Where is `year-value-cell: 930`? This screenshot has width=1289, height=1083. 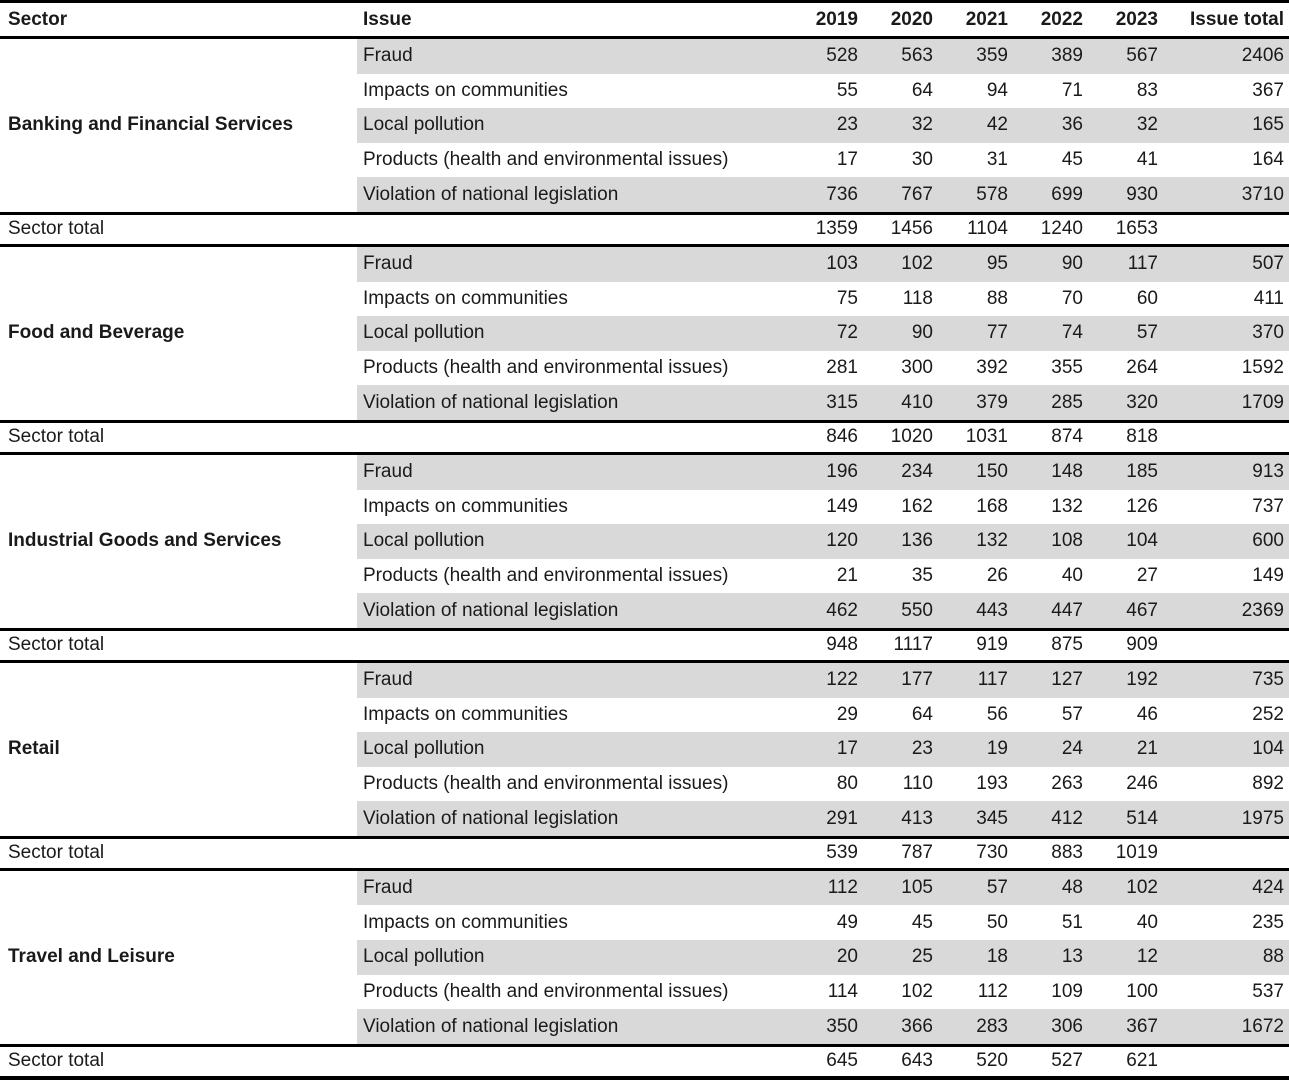 year-value-cell: 930 is located at coordinates (1128, 195).